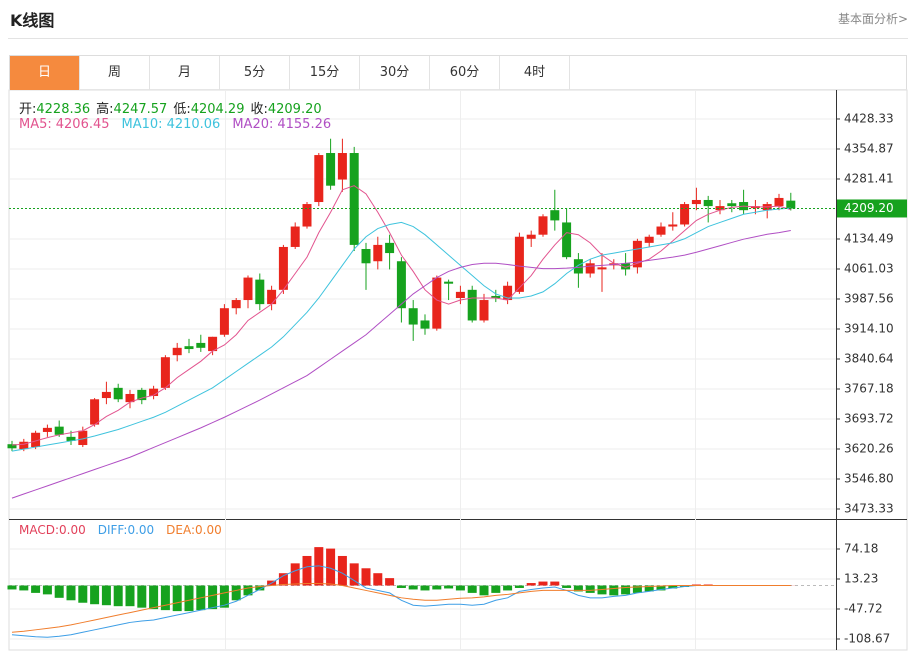 The width and height of the screenshot is (914, 651). Describe the element at coordinates (869, 298) in the screenshot. I see `y-tick-label: 3987.56` at that location.